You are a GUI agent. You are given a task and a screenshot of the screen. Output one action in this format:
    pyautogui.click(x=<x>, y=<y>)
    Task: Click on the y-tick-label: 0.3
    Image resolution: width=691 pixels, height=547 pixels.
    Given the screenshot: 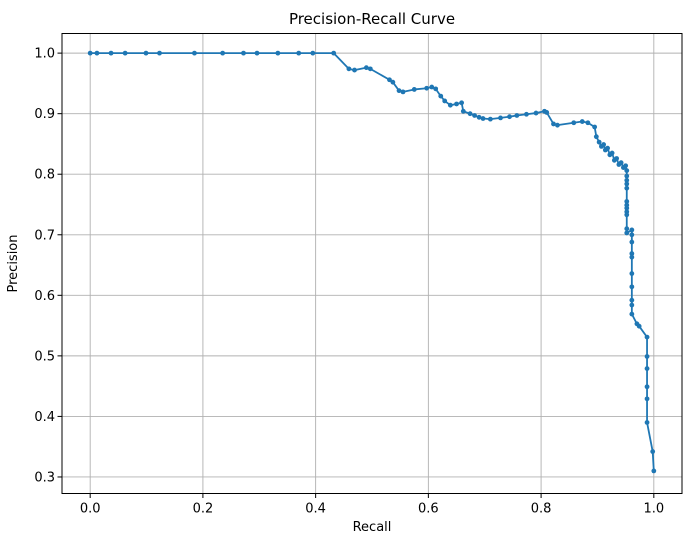 What is the action you would take?
    pyautogui.click(x=44, y=477)
    